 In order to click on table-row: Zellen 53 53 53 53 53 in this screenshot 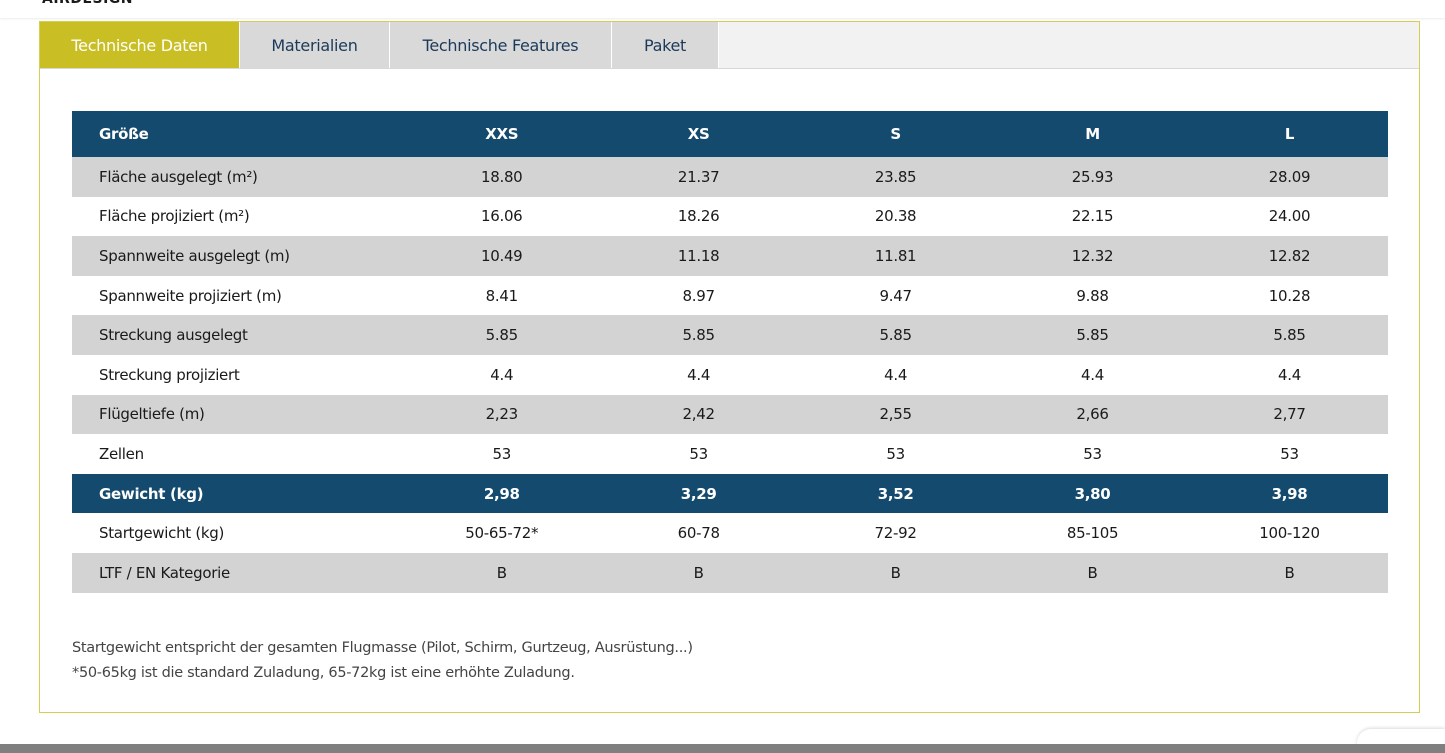, I will do `click(730, 454)`.